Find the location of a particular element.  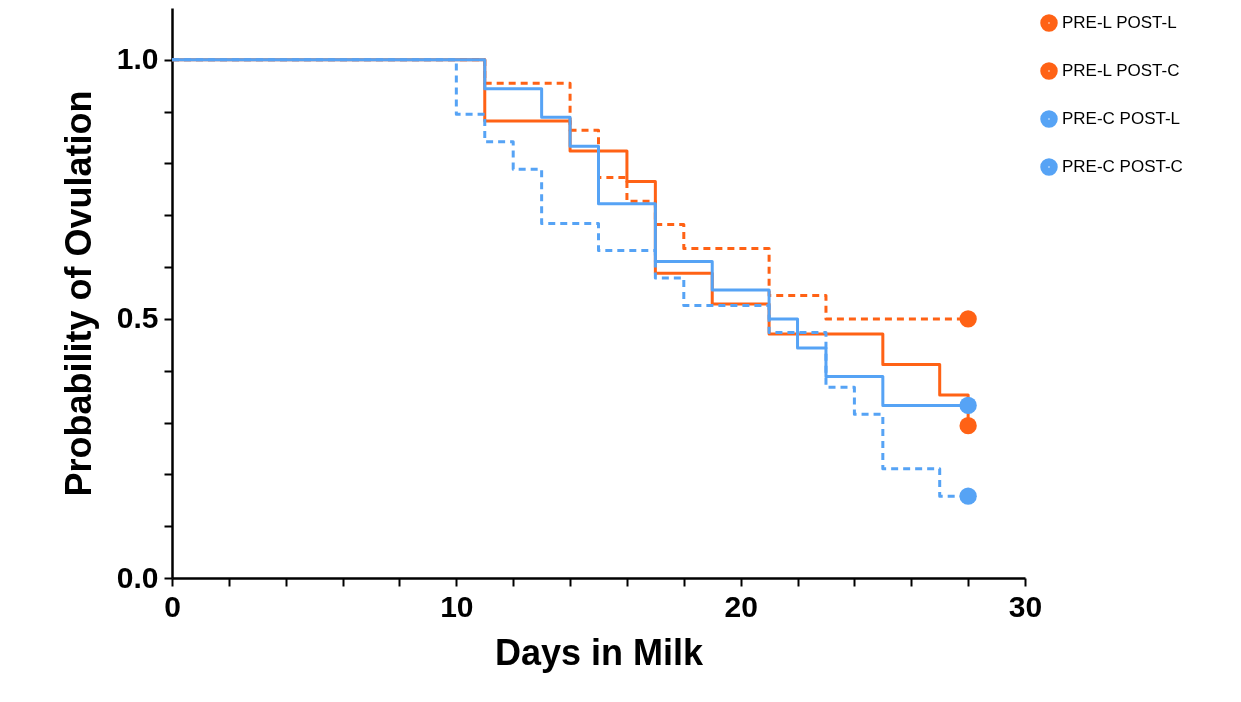

y-tick-label: 1.0 is located at coordinates (137, 59).